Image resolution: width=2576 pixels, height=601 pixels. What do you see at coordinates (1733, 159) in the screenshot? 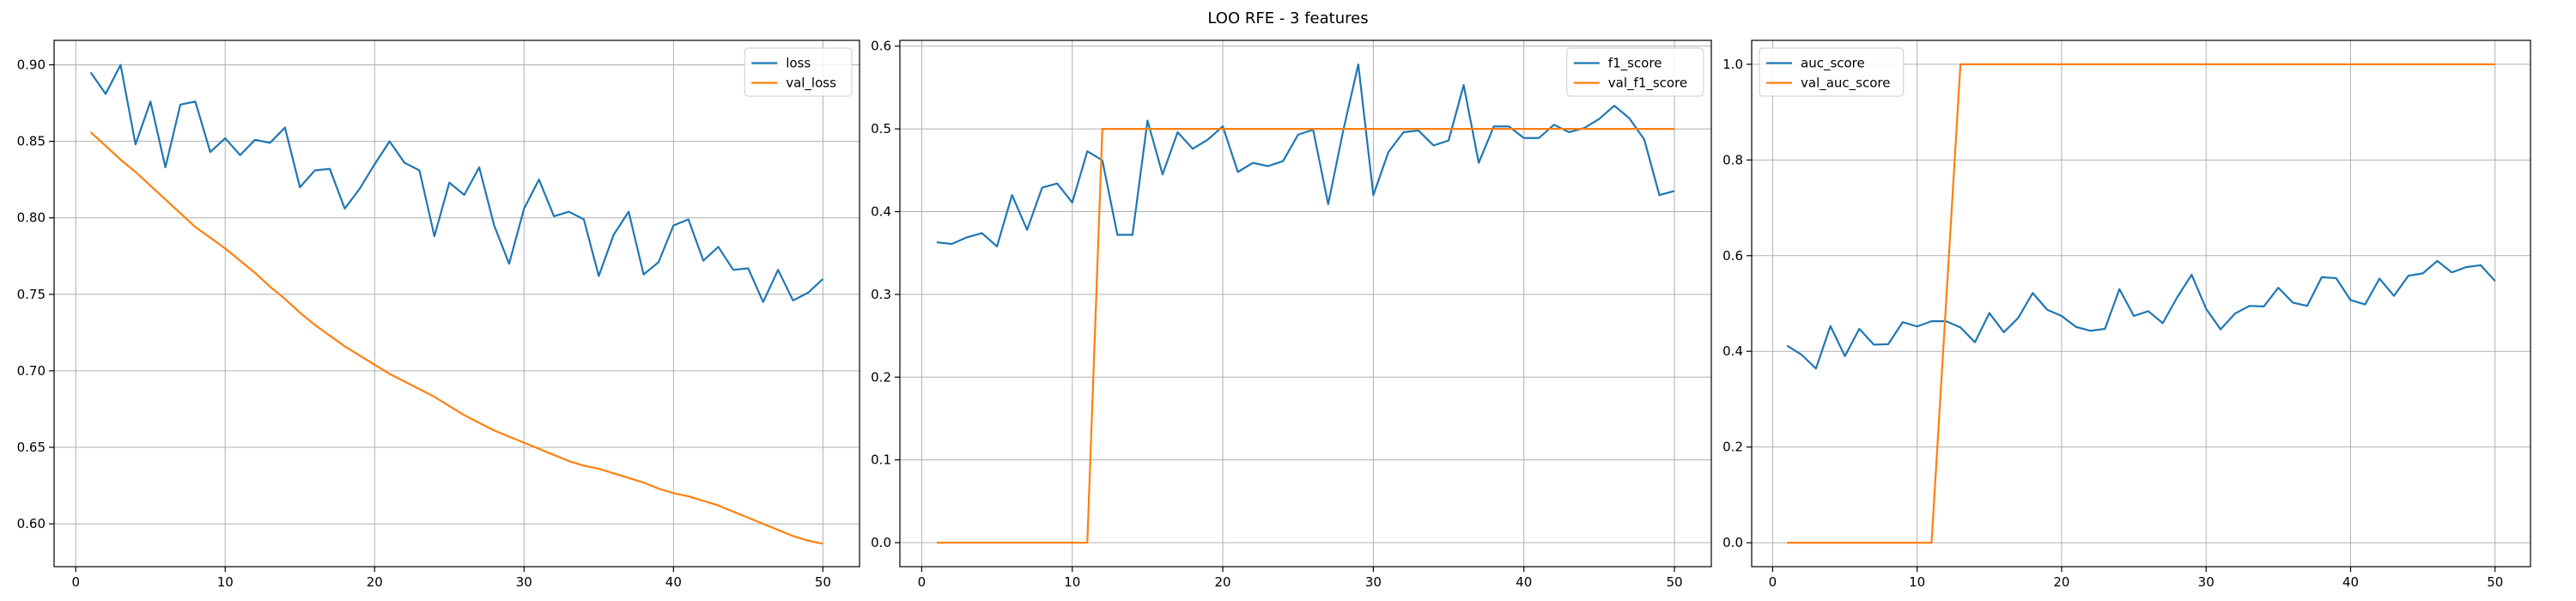
I see `y-tick-label: 0.8` at bounding box center [1733, 159].